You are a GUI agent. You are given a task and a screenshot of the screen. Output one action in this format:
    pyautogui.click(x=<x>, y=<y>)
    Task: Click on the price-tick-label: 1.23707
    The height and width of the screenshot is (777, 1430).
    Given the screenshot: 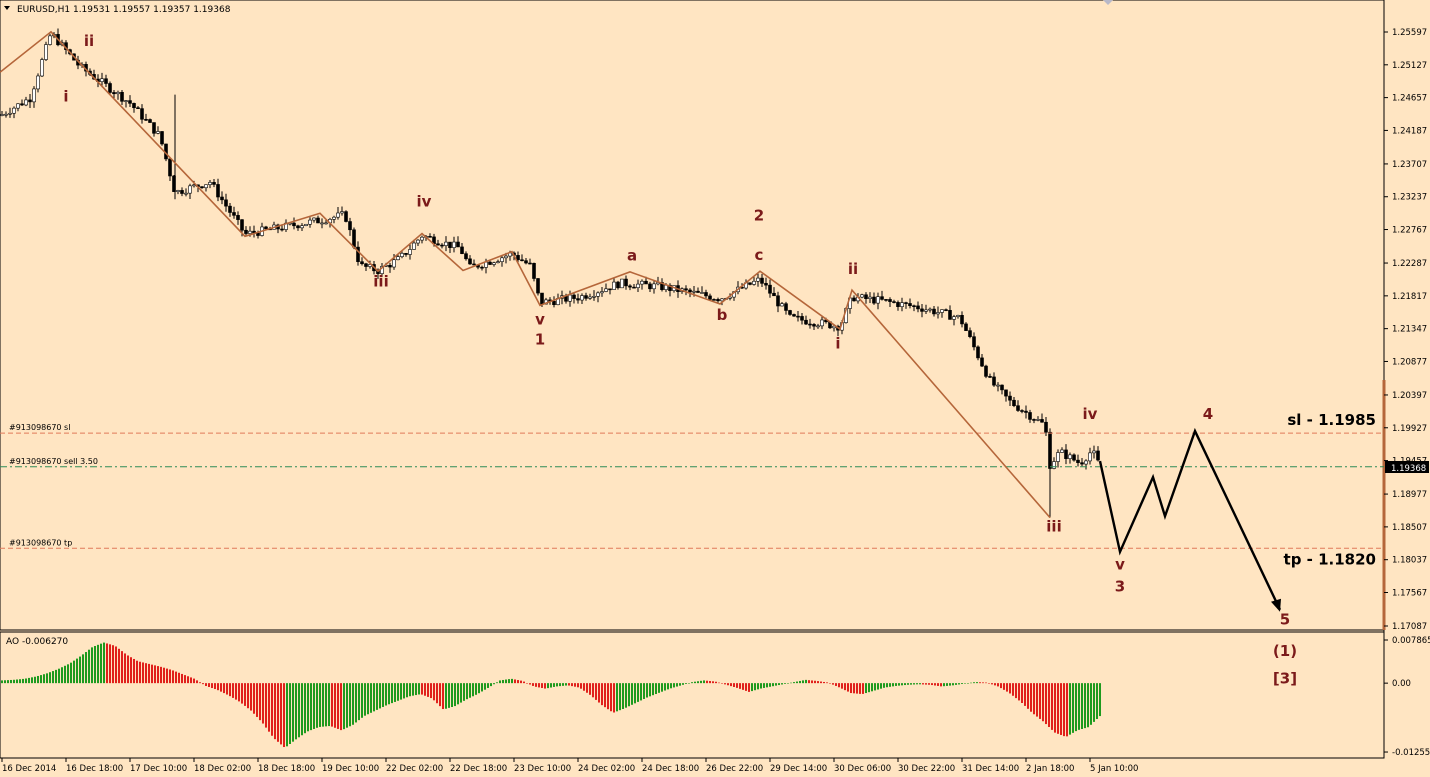 What is the action you would take?
    pyautogui.click(x=1409, y=165)
    